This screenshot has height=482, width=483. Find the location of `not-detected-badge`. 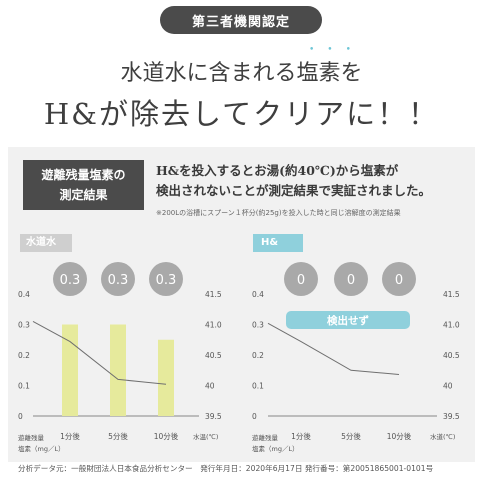

not-detected-badge is located at coordinates (348, 320).